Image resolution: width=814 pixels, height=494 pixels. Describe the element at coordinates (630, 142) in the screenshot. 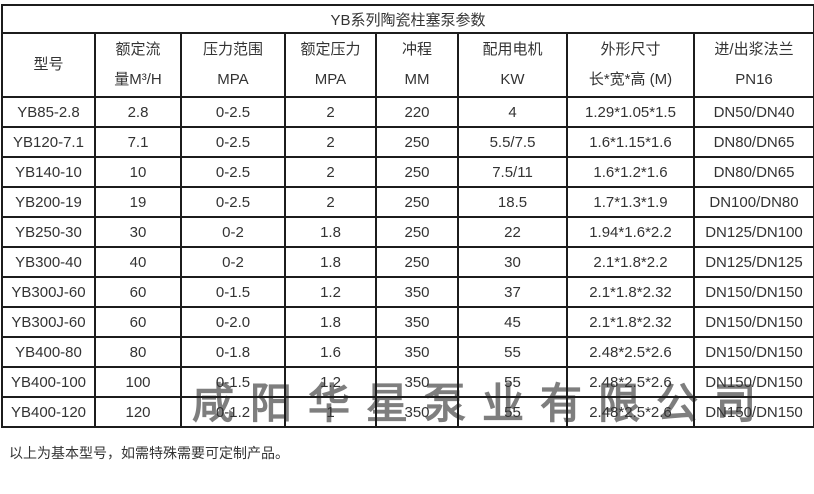

I see `value-cell: 1.6*1.15*1.6` at that location.